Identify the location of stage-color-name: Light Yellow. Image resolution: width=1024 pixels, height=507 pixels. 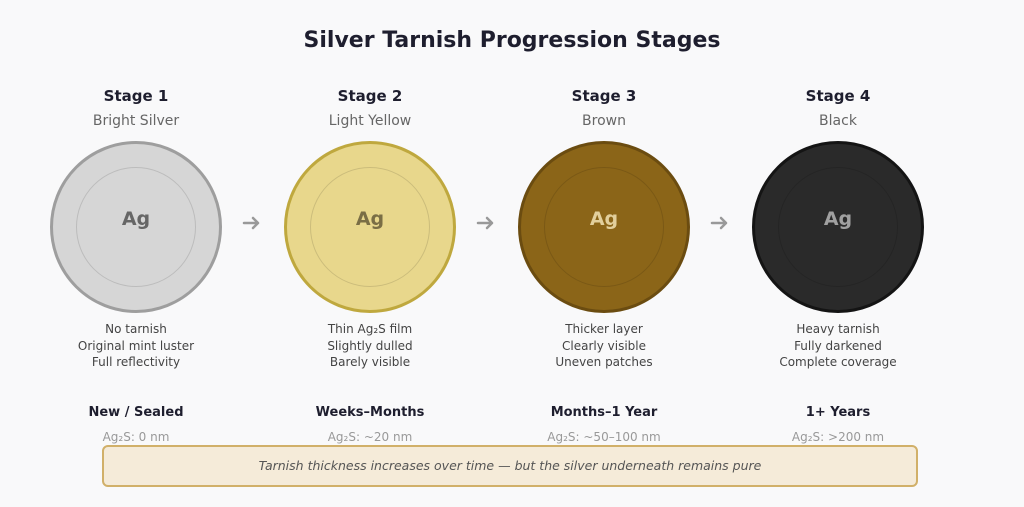
(370, 121).